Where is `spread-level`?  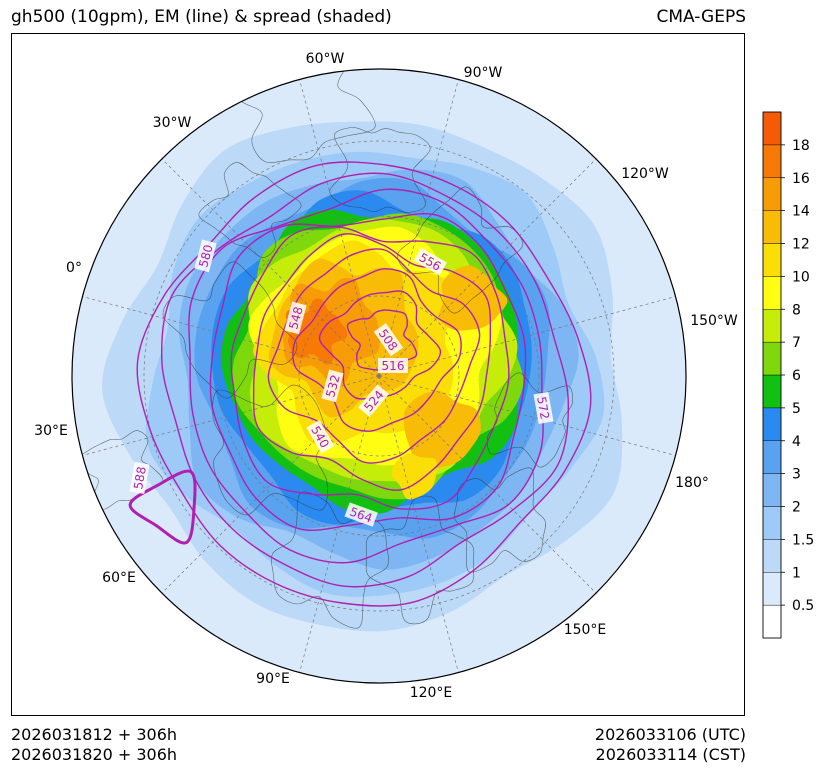 spread-level is located at coordinates (442, 430).